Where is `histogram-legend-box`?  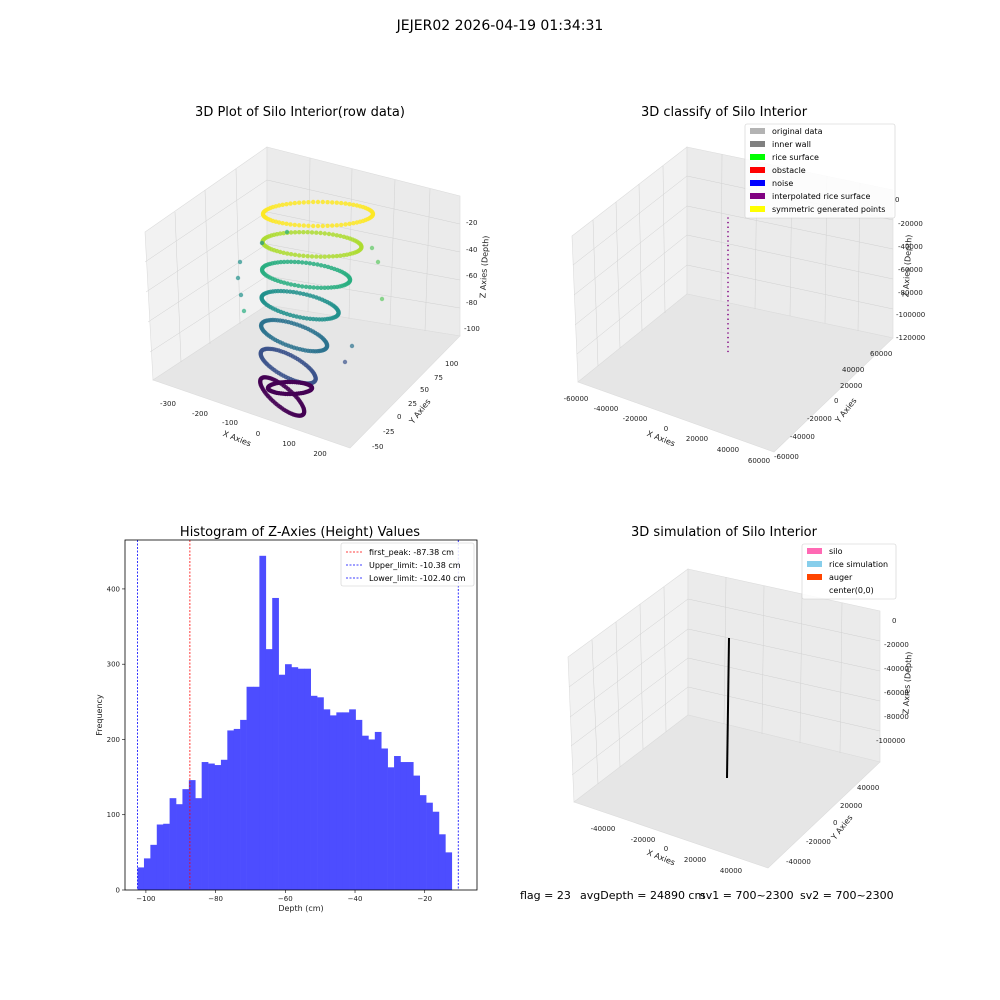 histogram-legend-box is located at coordinates (407, 564).